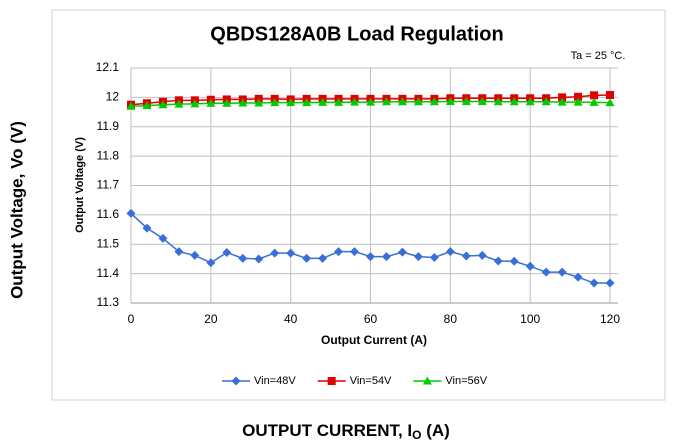 The image size is (673, 447). I want to click on y-tick-label: 11.7, so click(108, 185).